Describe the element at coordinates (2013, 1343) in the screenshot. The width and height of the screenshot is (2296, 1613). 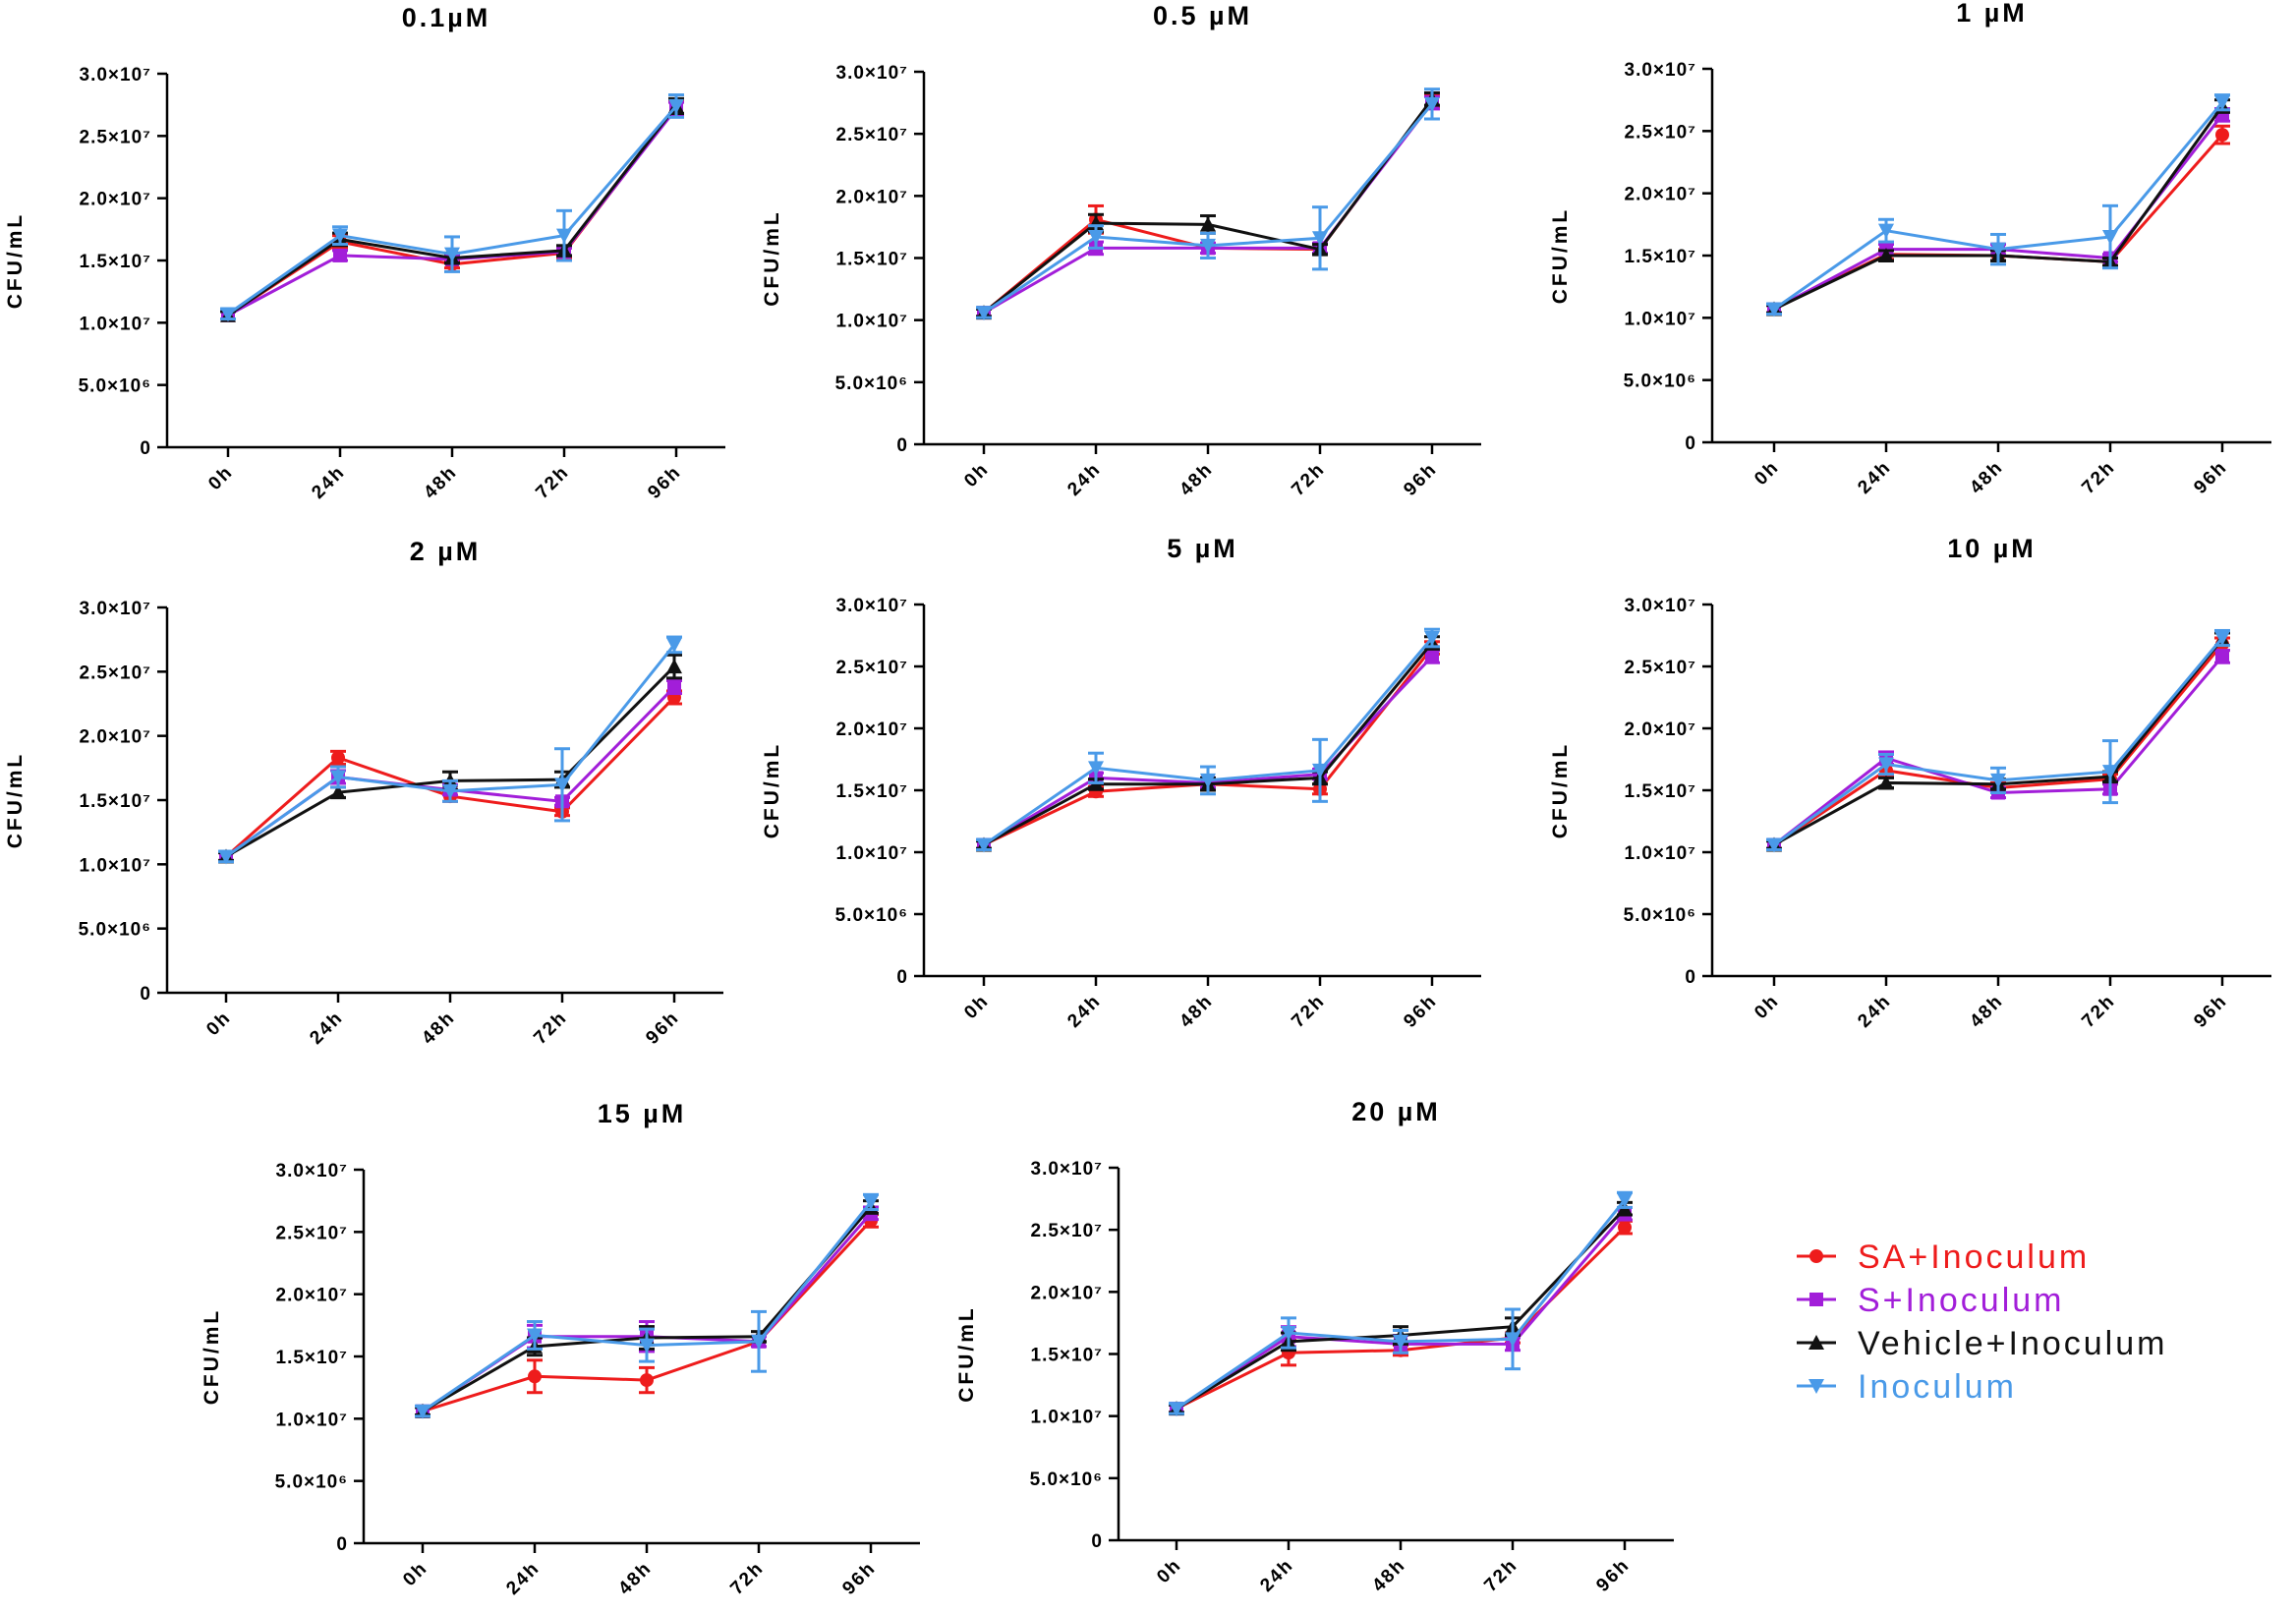
I see `legend-label: Vehicle+Inoculum` at that location.